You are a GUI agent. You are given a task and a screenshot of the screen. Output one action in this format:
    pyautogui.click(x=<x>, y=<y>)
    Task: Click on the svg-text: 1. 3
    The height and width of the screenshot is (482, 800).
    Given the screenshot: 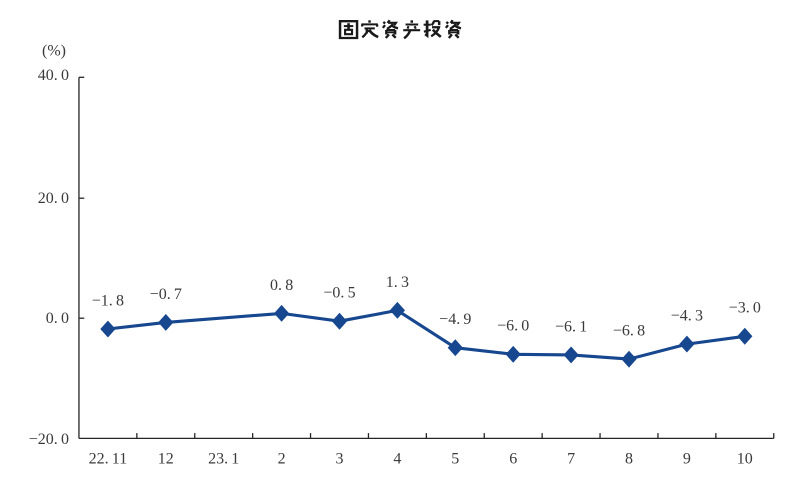 What is the action you would take?
    pyautogui.click(x=397, y=282)
    